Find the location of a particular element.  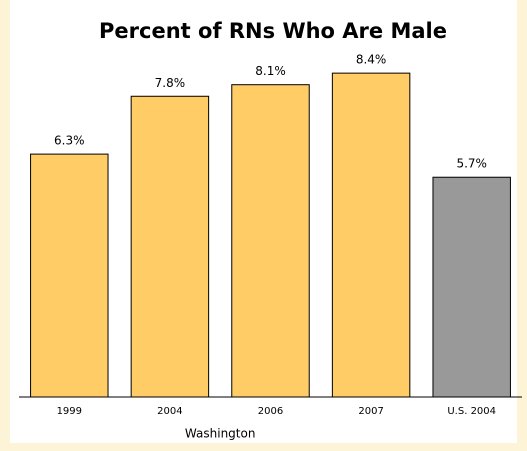

x-tick-label: U.S. 2004 is located at coordinates (471, 411).